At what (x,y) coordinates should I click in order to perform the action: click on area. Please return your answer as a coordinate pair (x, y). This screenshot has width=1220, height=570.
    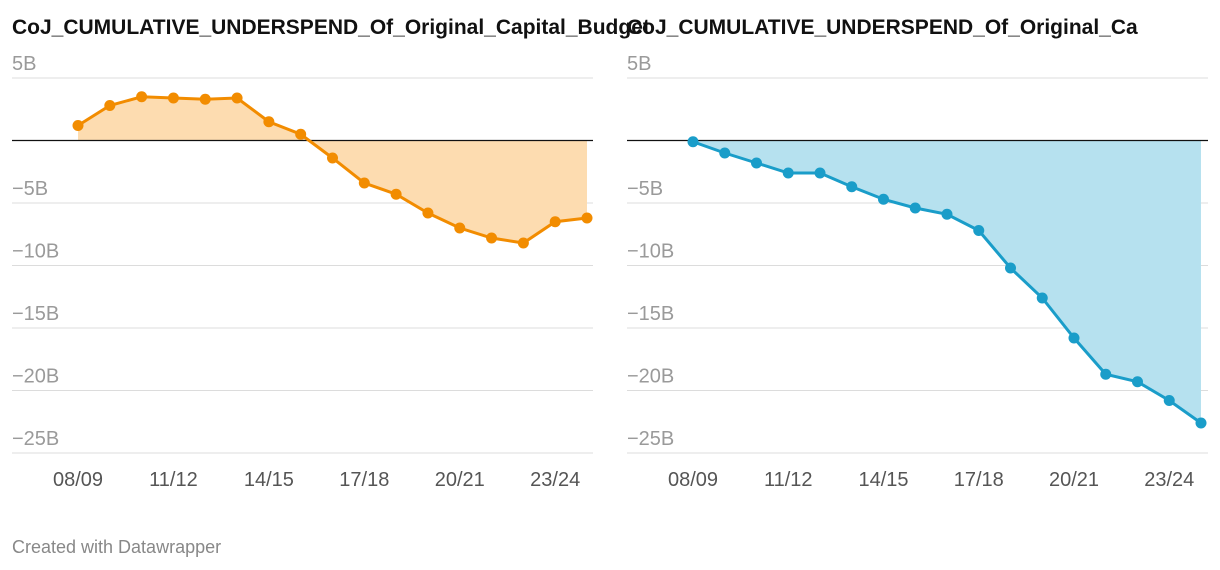
    Looking at the image, I should click on (332, 169).